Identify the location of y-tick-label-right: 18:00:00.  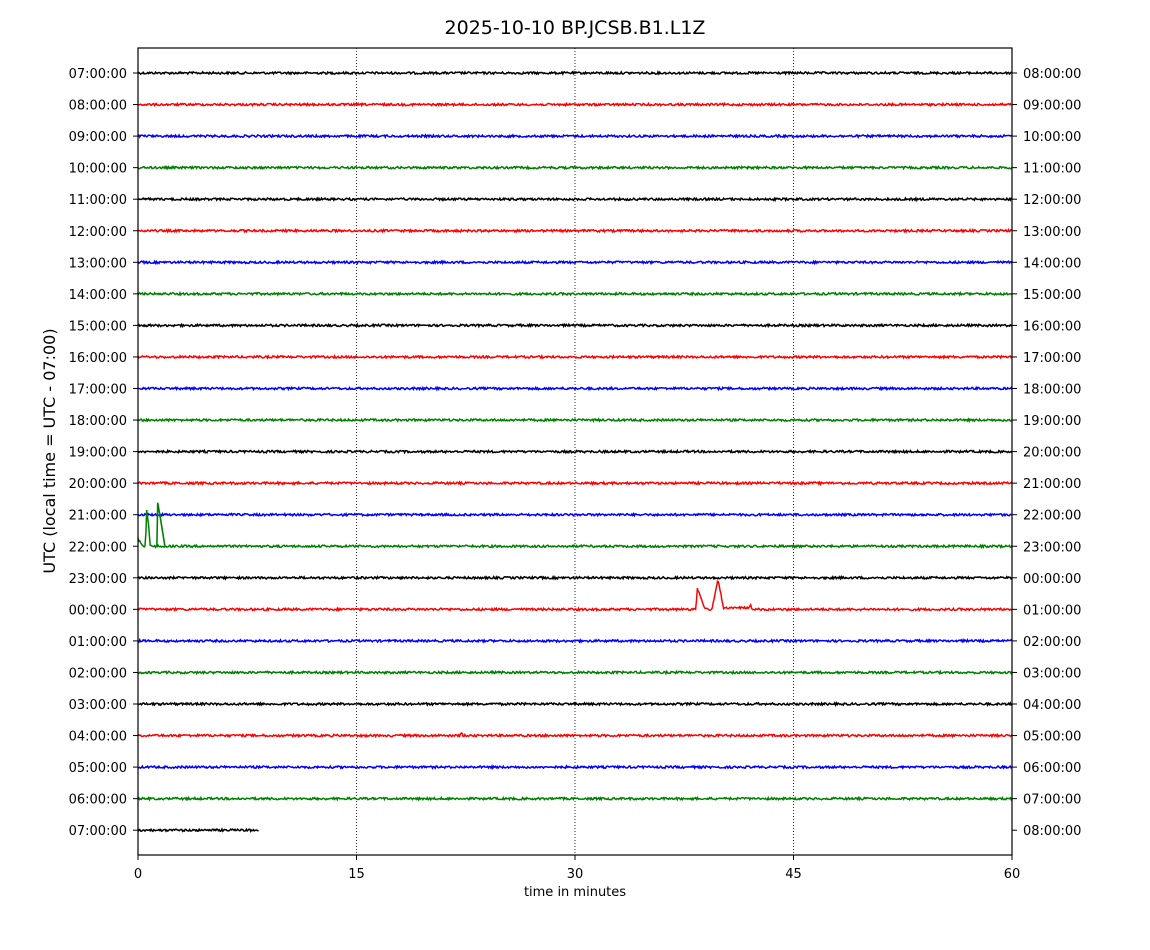
(1052, 390).